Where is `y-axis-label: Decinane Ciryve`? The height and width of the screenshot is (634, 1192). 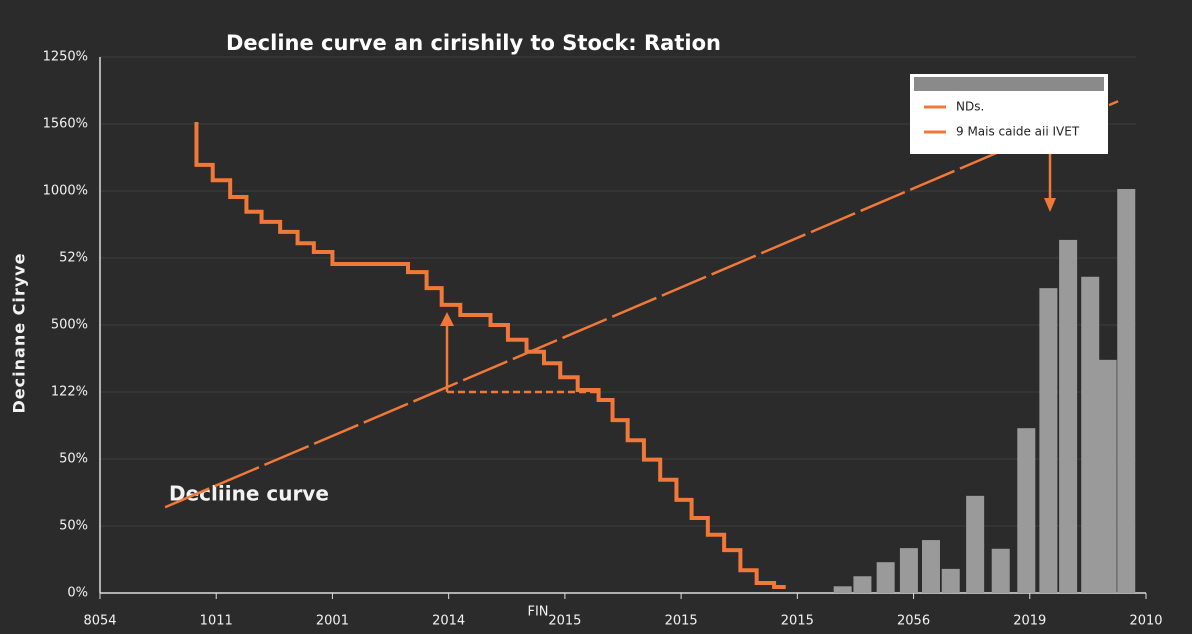
y-axis-label: Decinane Ciryve is located at coordinates (19, 333).